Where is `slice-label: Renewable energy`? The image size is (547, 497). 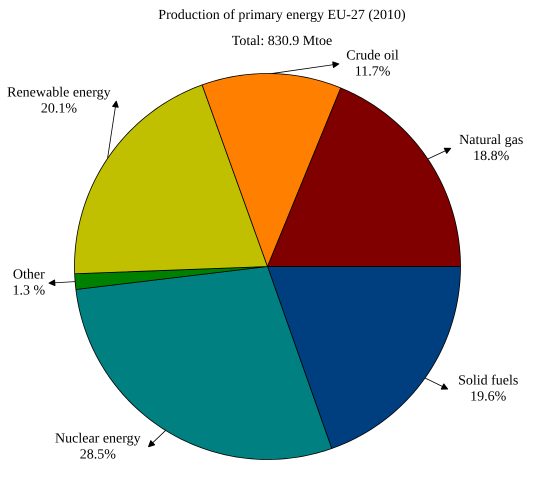 slice-label: Renewable energy is located at coordinates (59, 92).